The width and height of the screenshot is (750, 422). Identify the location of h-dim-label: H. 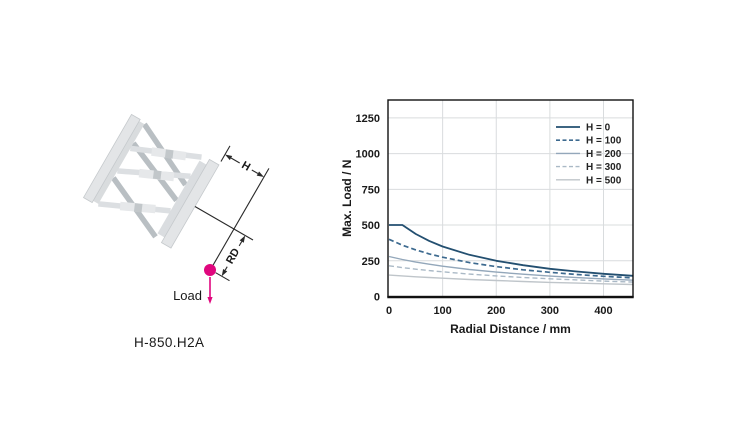
(245, 166).